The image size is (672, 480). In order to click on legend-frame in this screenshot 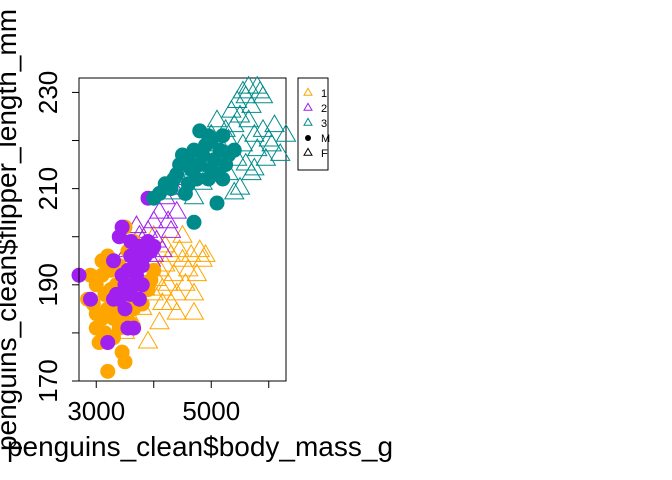, I will do `click(313, 124)`.